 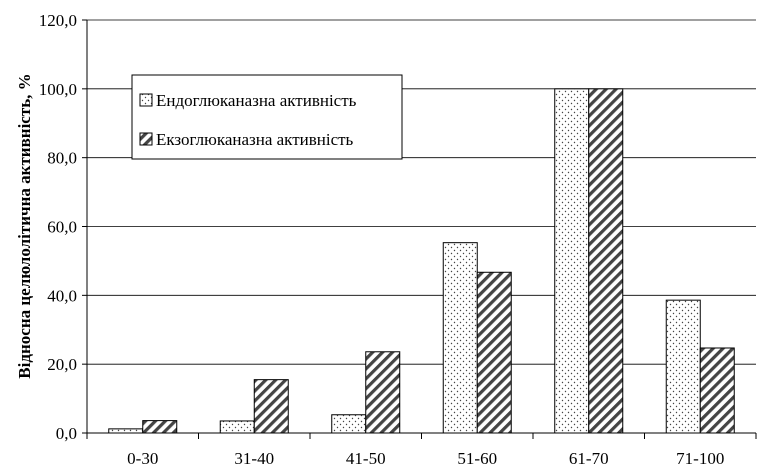 What do you see at coordinates (66, 433) in the screenshot?
I see `y-tick-label: 0,0` at bounding box center [66, 433].